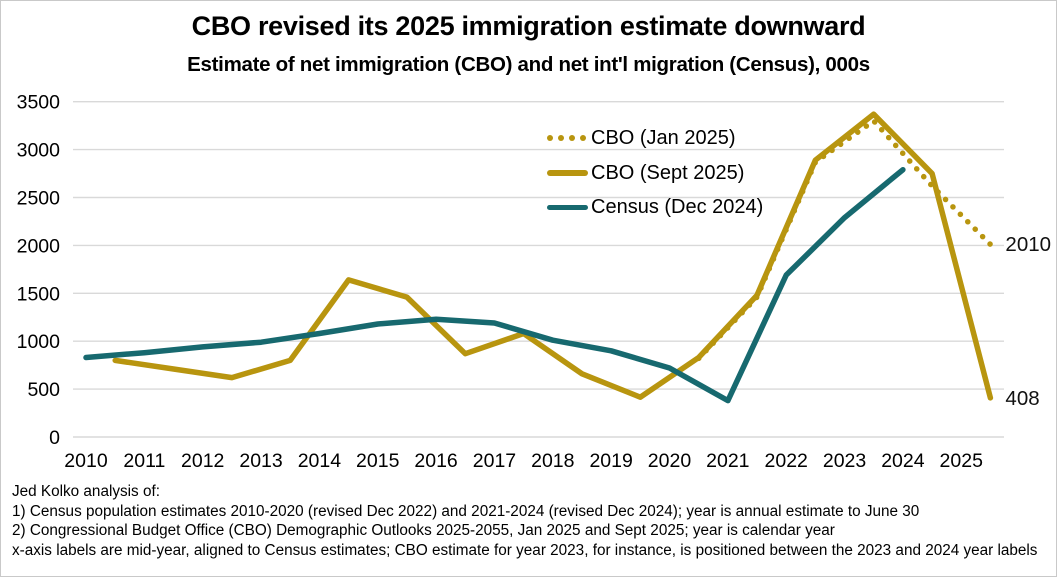 The image size is (1057, 577). Describe the element at coordinates (202, 461) in the screenshot. I see `x-axis-tick-label: 2012` at that location.